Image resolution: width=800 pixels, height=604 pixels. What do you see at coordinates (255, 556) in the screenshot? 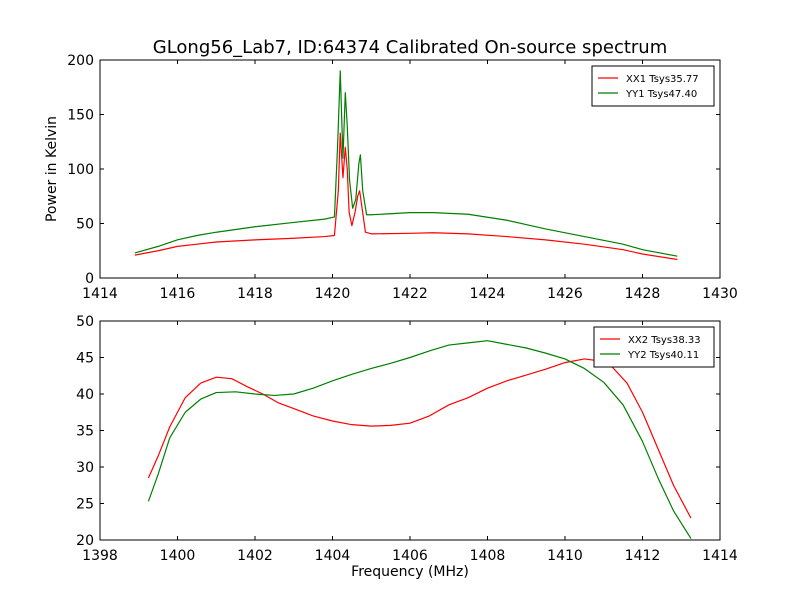
I see `x-tick-label: 1402` at bounding box center [255, 556].